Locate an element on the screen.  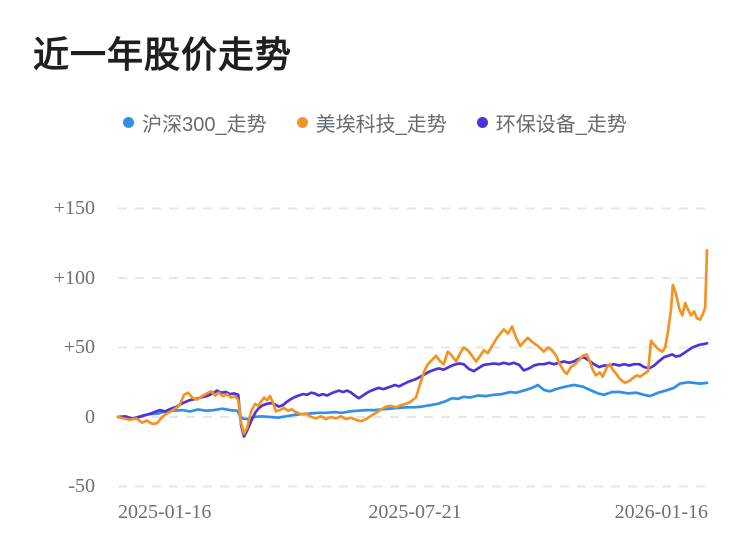
y-axis-tick: +100 is located at coordinates (74, 278).